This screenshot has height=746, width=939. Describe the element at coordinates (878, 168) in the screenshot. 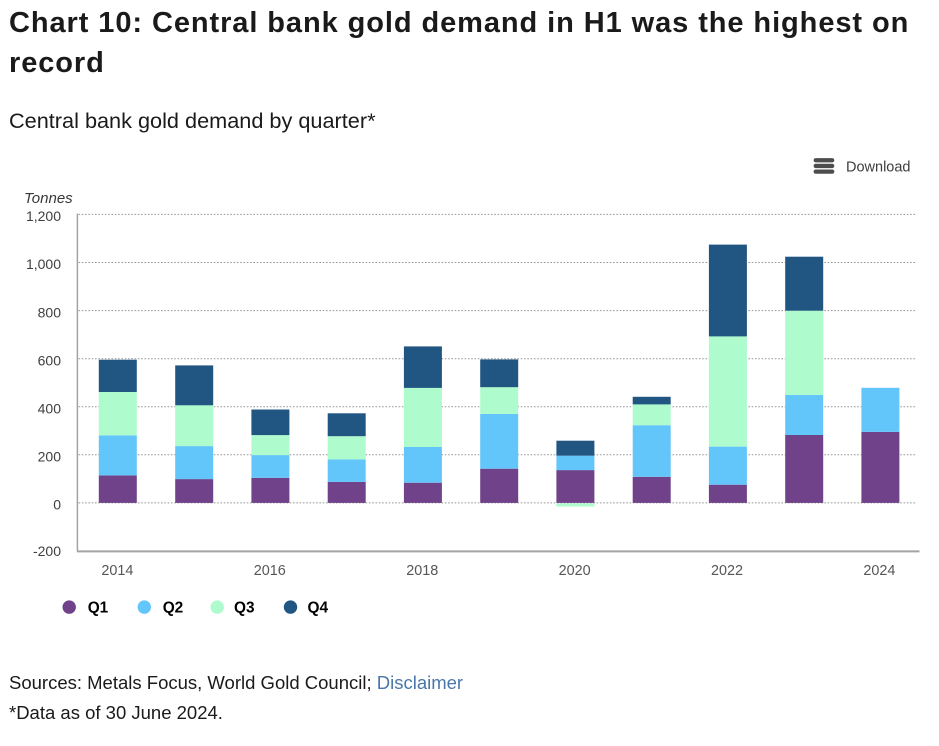

I see `svg-text: Download` at that location.